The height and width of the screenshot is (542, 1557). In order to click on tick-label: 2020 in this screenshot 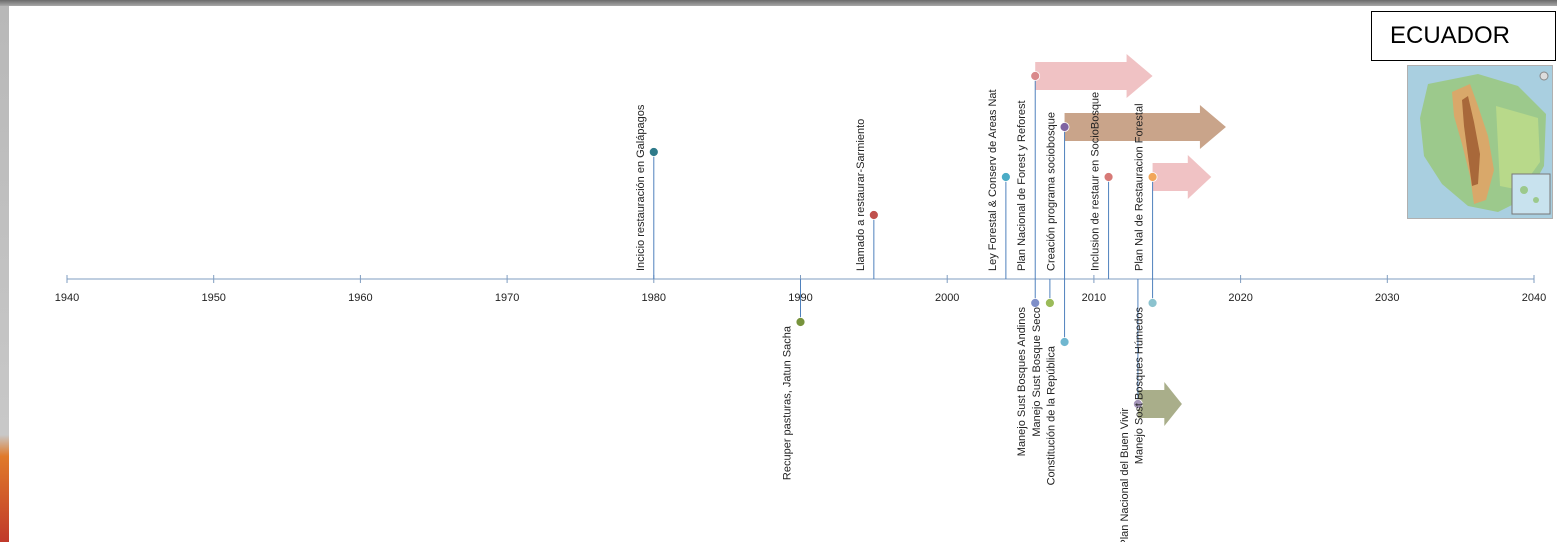, I will do `click(1240, 298)`.